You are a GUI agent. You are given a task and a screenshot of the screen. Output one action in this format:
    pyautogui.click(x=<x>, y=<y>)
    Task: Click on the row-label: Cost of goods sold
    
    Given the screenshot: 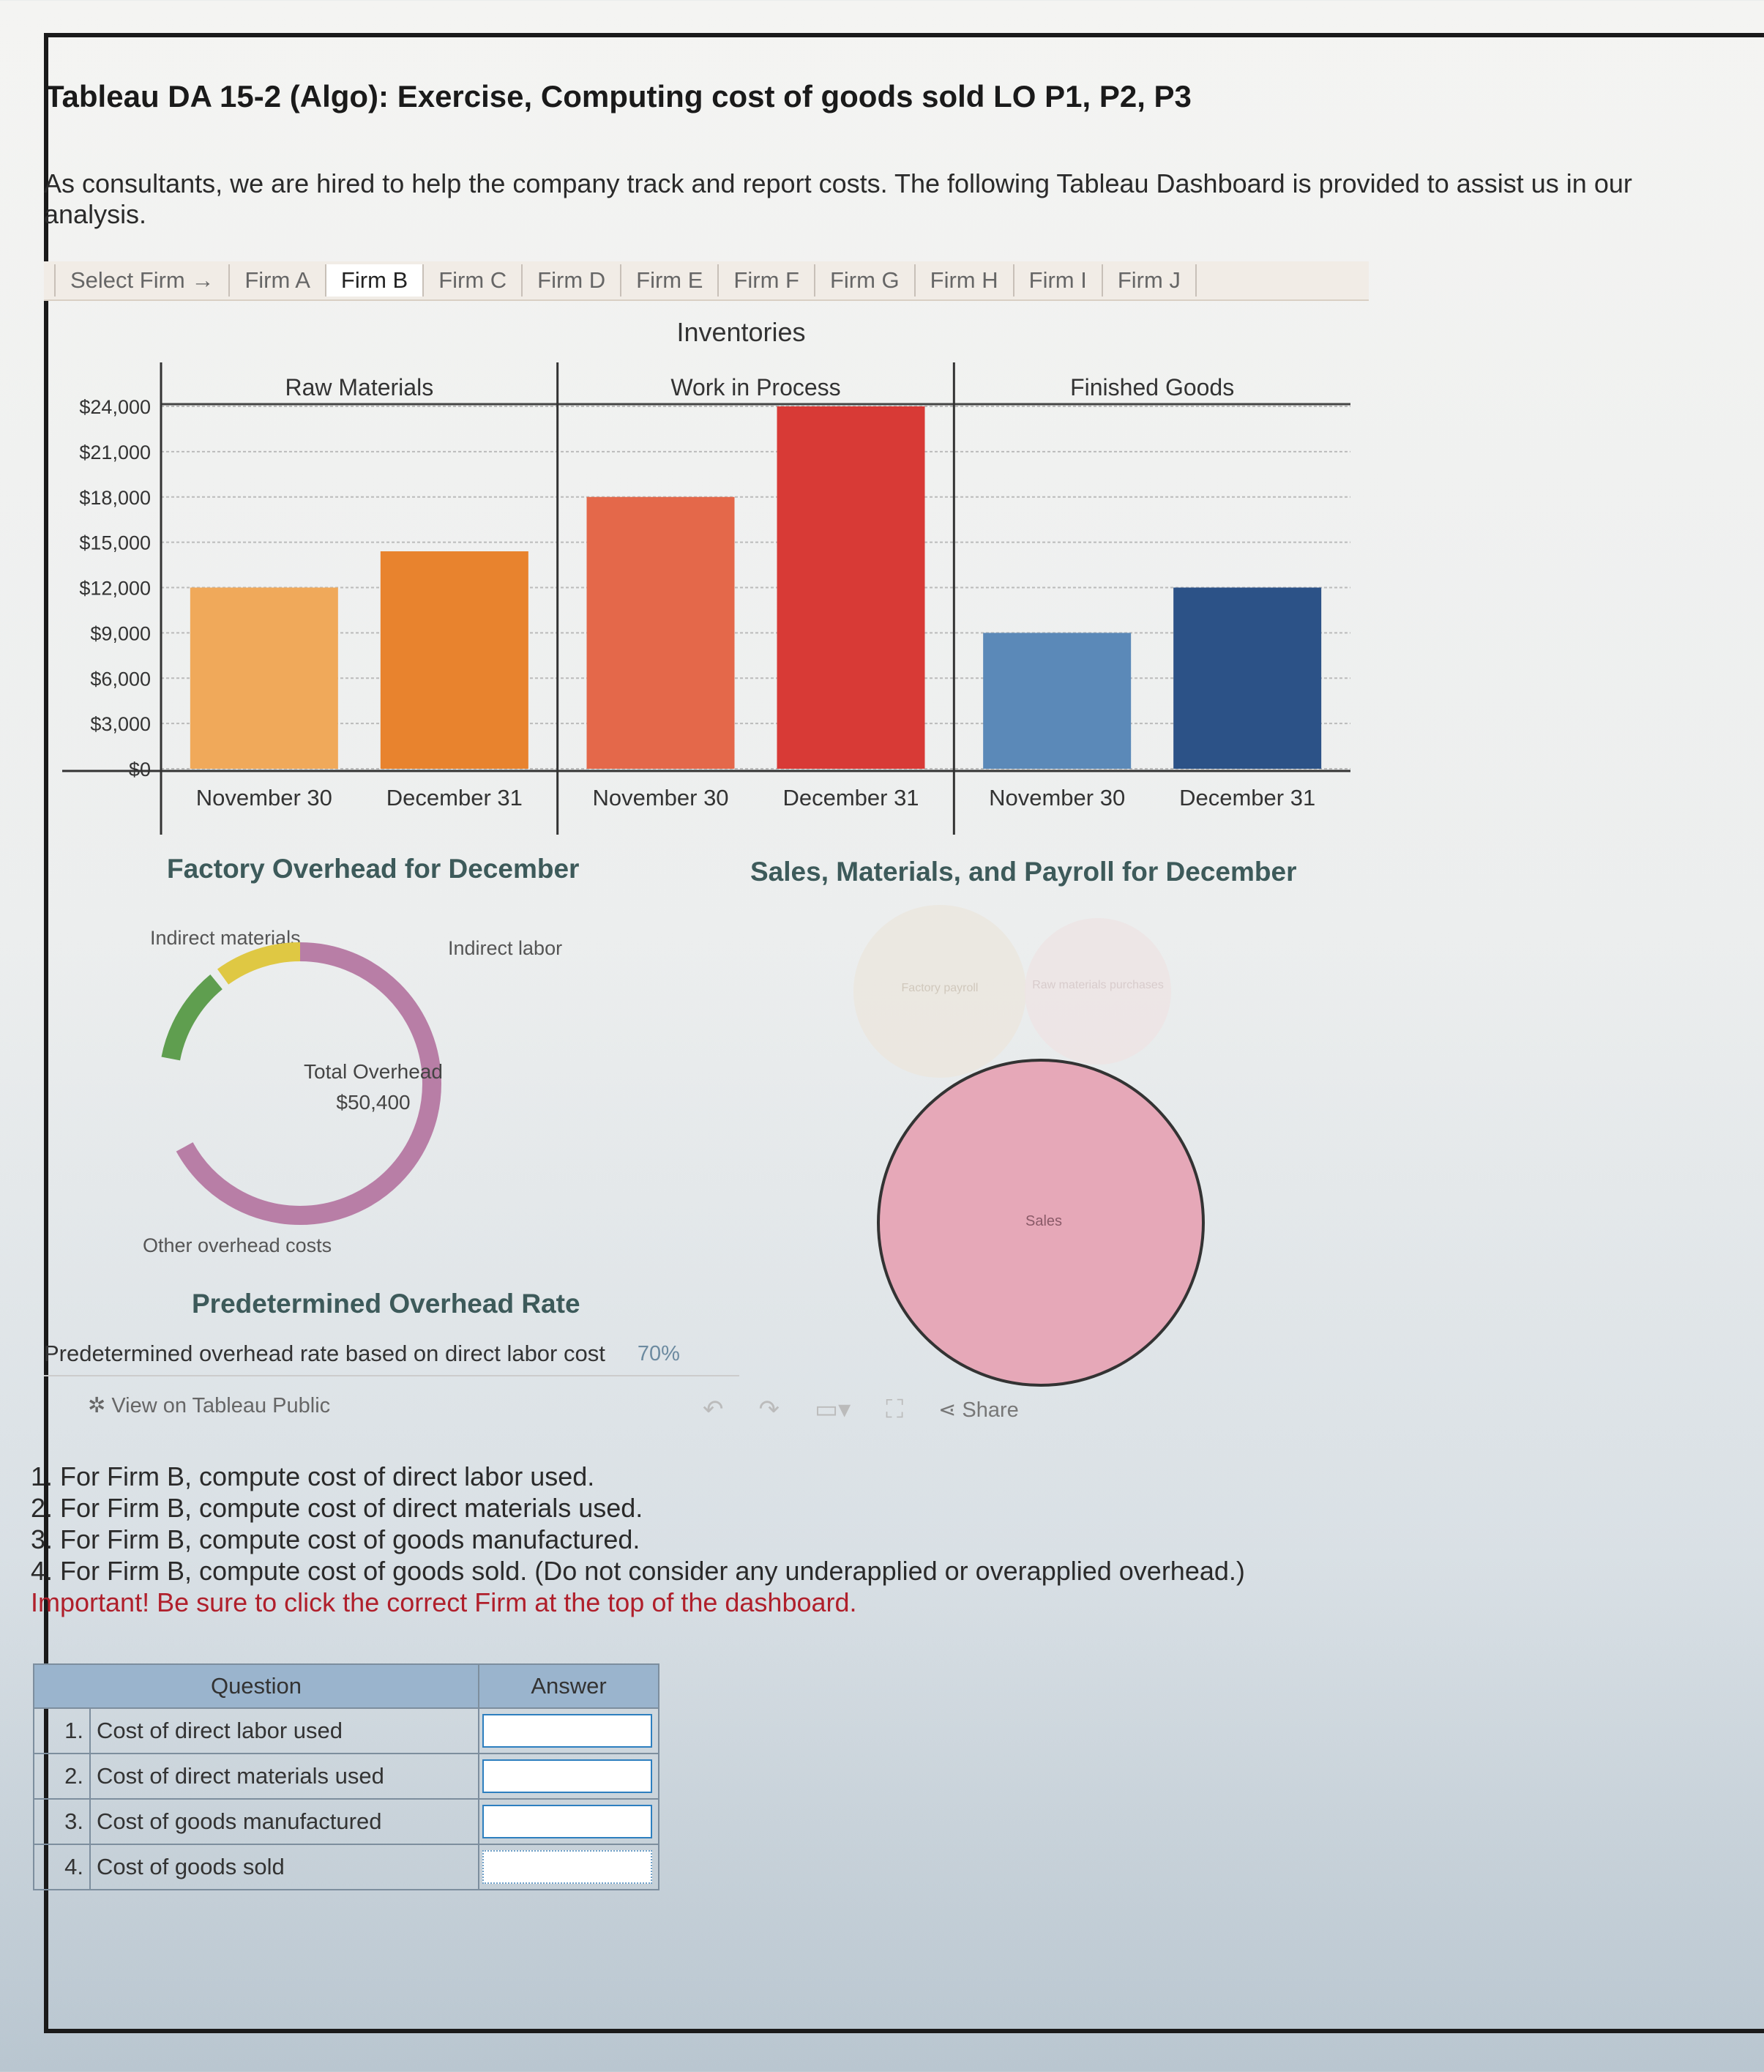 What is the action you would take?
    pyautogui.click(x=284, y=1867)
    